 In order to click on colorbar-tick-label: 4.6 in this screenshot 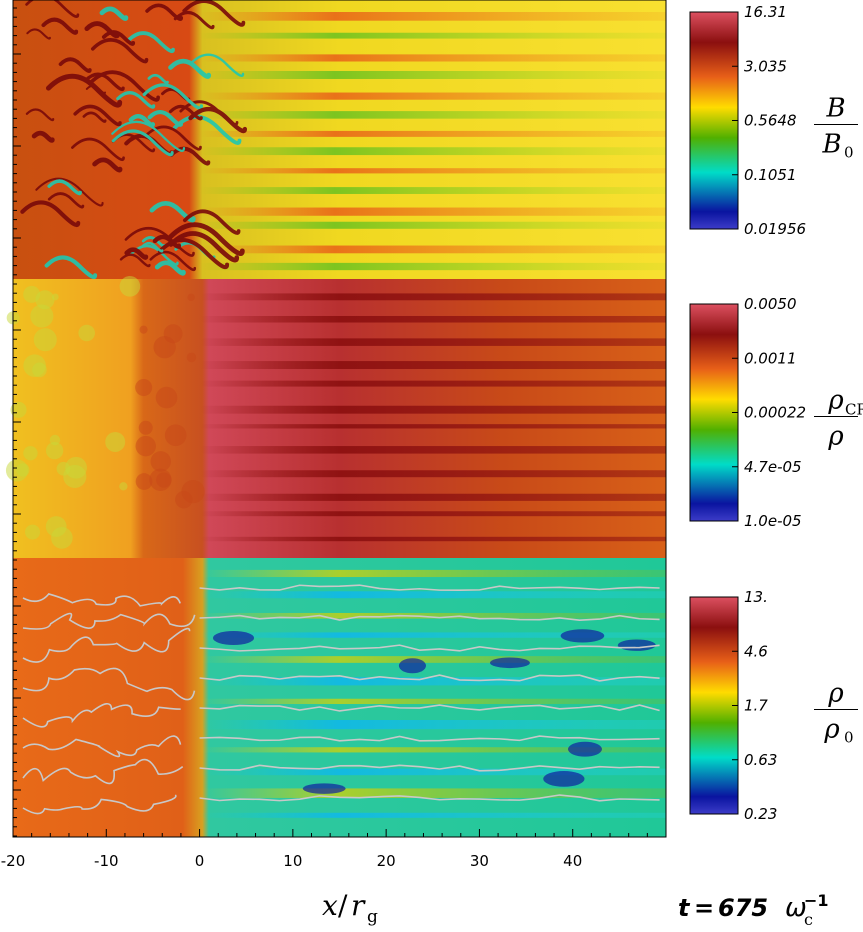, I will do `click(756, 651)`.